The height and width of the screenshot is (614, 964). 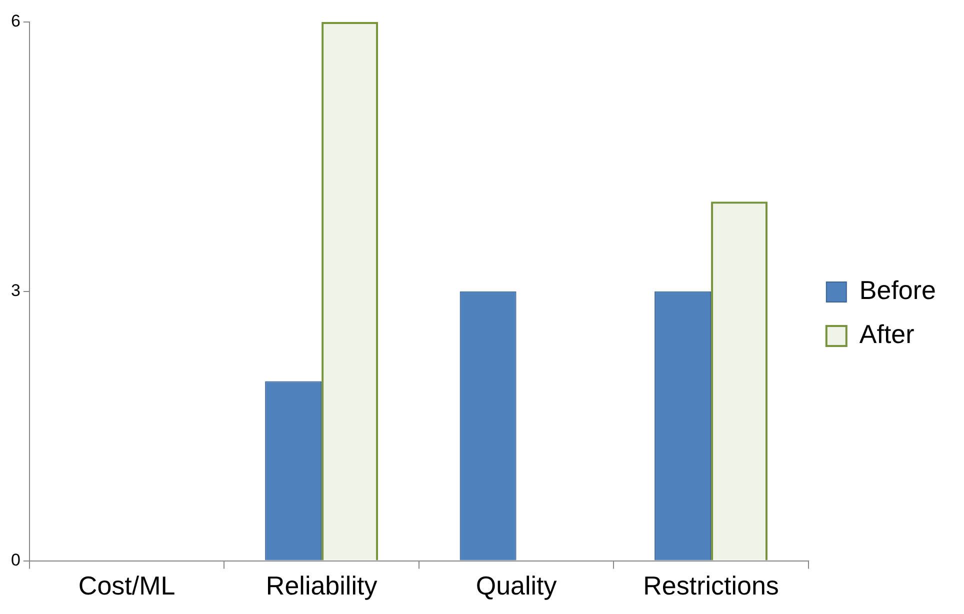 I want to click on legend-label: After, so click(x=887, y=334).